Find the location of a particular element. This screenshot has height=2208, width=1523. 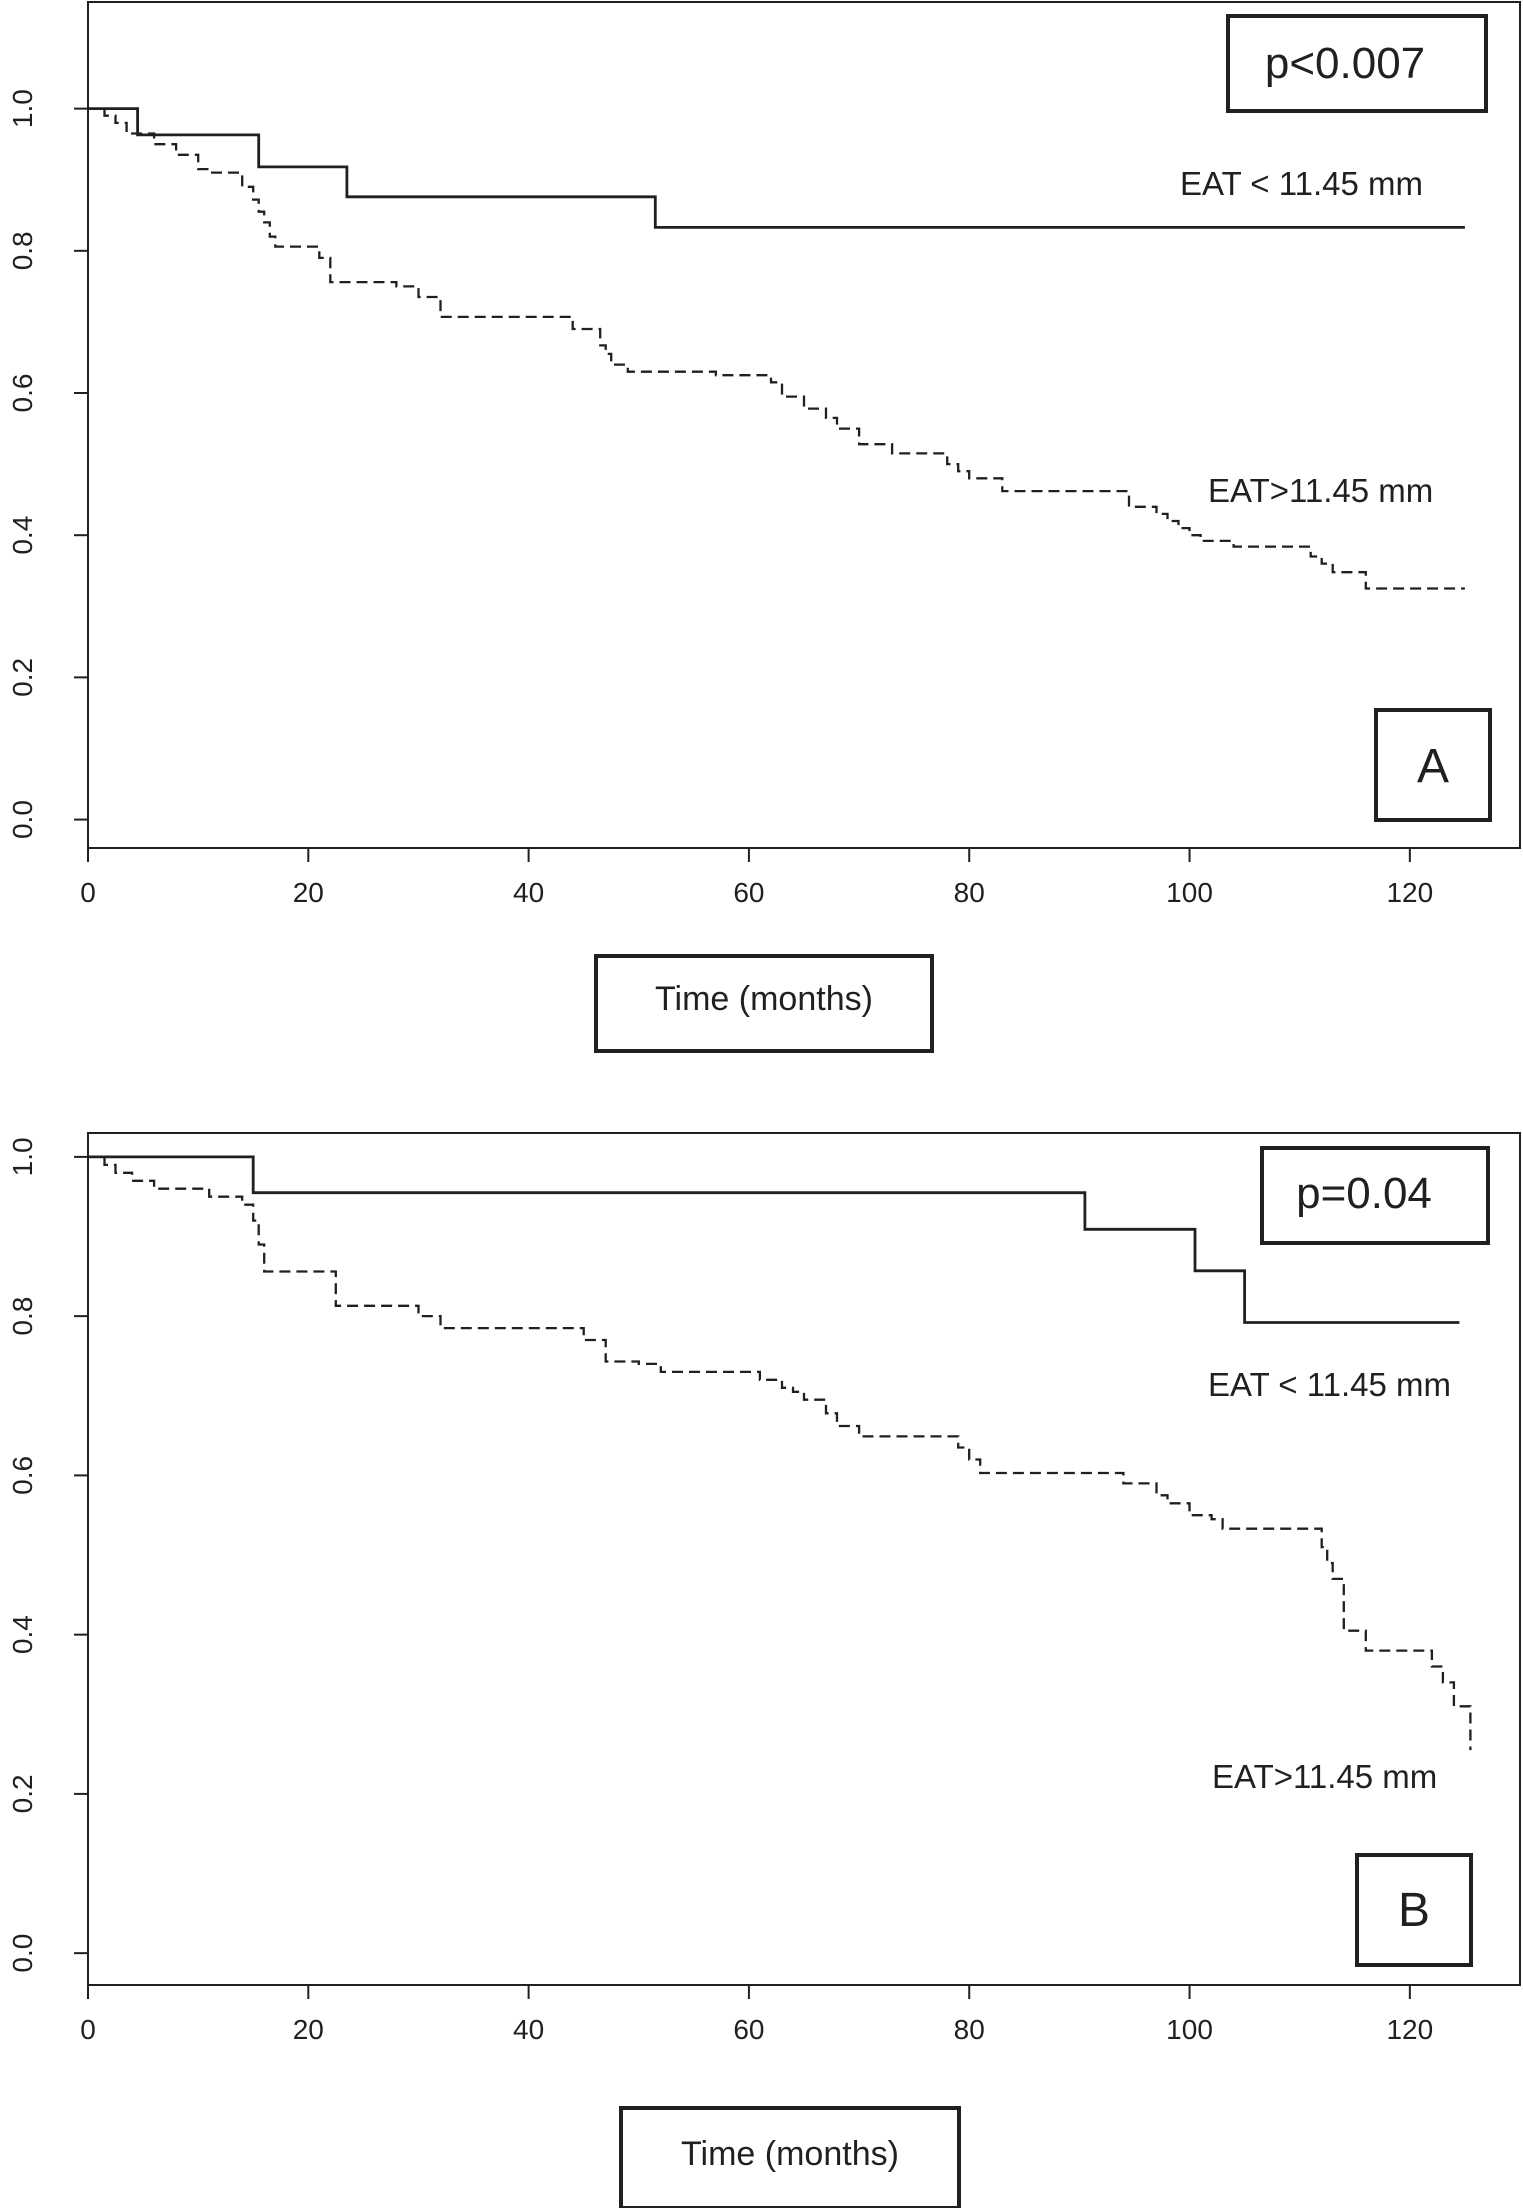

panel-label-box: B is located at coordinates (1414, 1910).